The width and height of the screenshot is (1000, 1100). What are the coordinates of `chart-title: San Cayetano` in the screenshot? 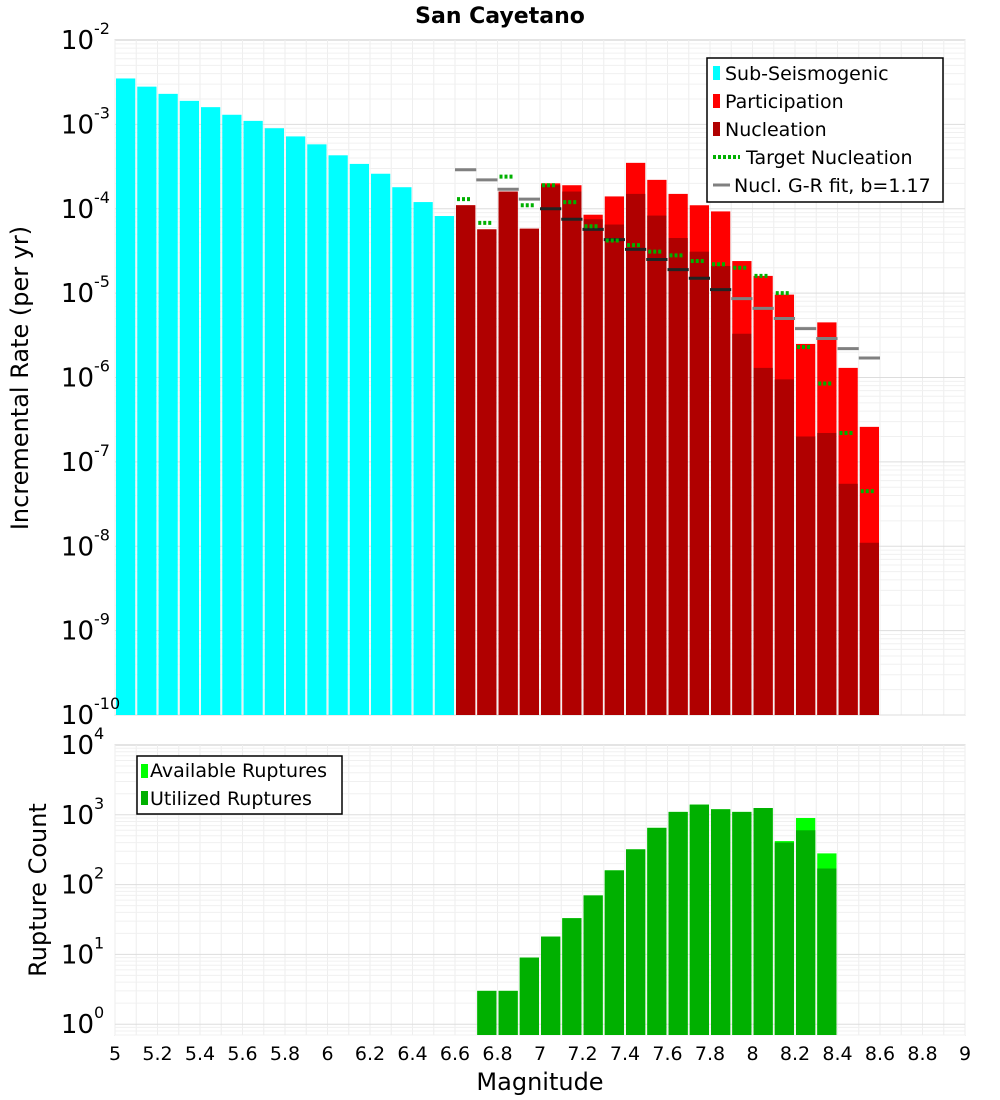 It's located at (500, 16).